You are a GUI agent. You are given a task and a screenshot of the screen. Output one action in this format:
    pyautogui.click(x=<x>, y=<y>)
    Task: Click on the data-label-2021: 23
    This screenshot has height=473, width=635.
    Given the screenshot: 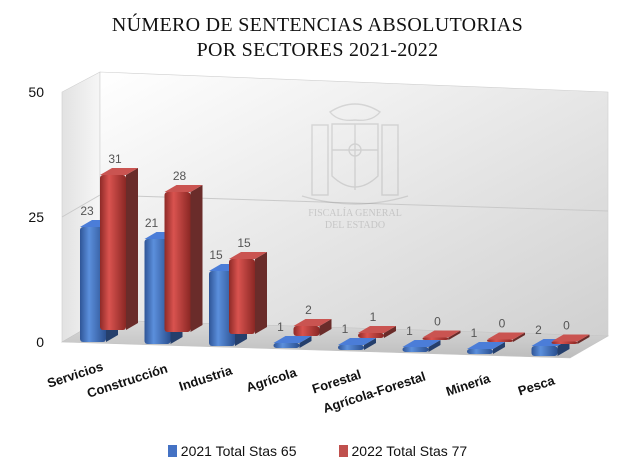 What is the action you would take?
    pyautogui.click(x=87, y=211)
    